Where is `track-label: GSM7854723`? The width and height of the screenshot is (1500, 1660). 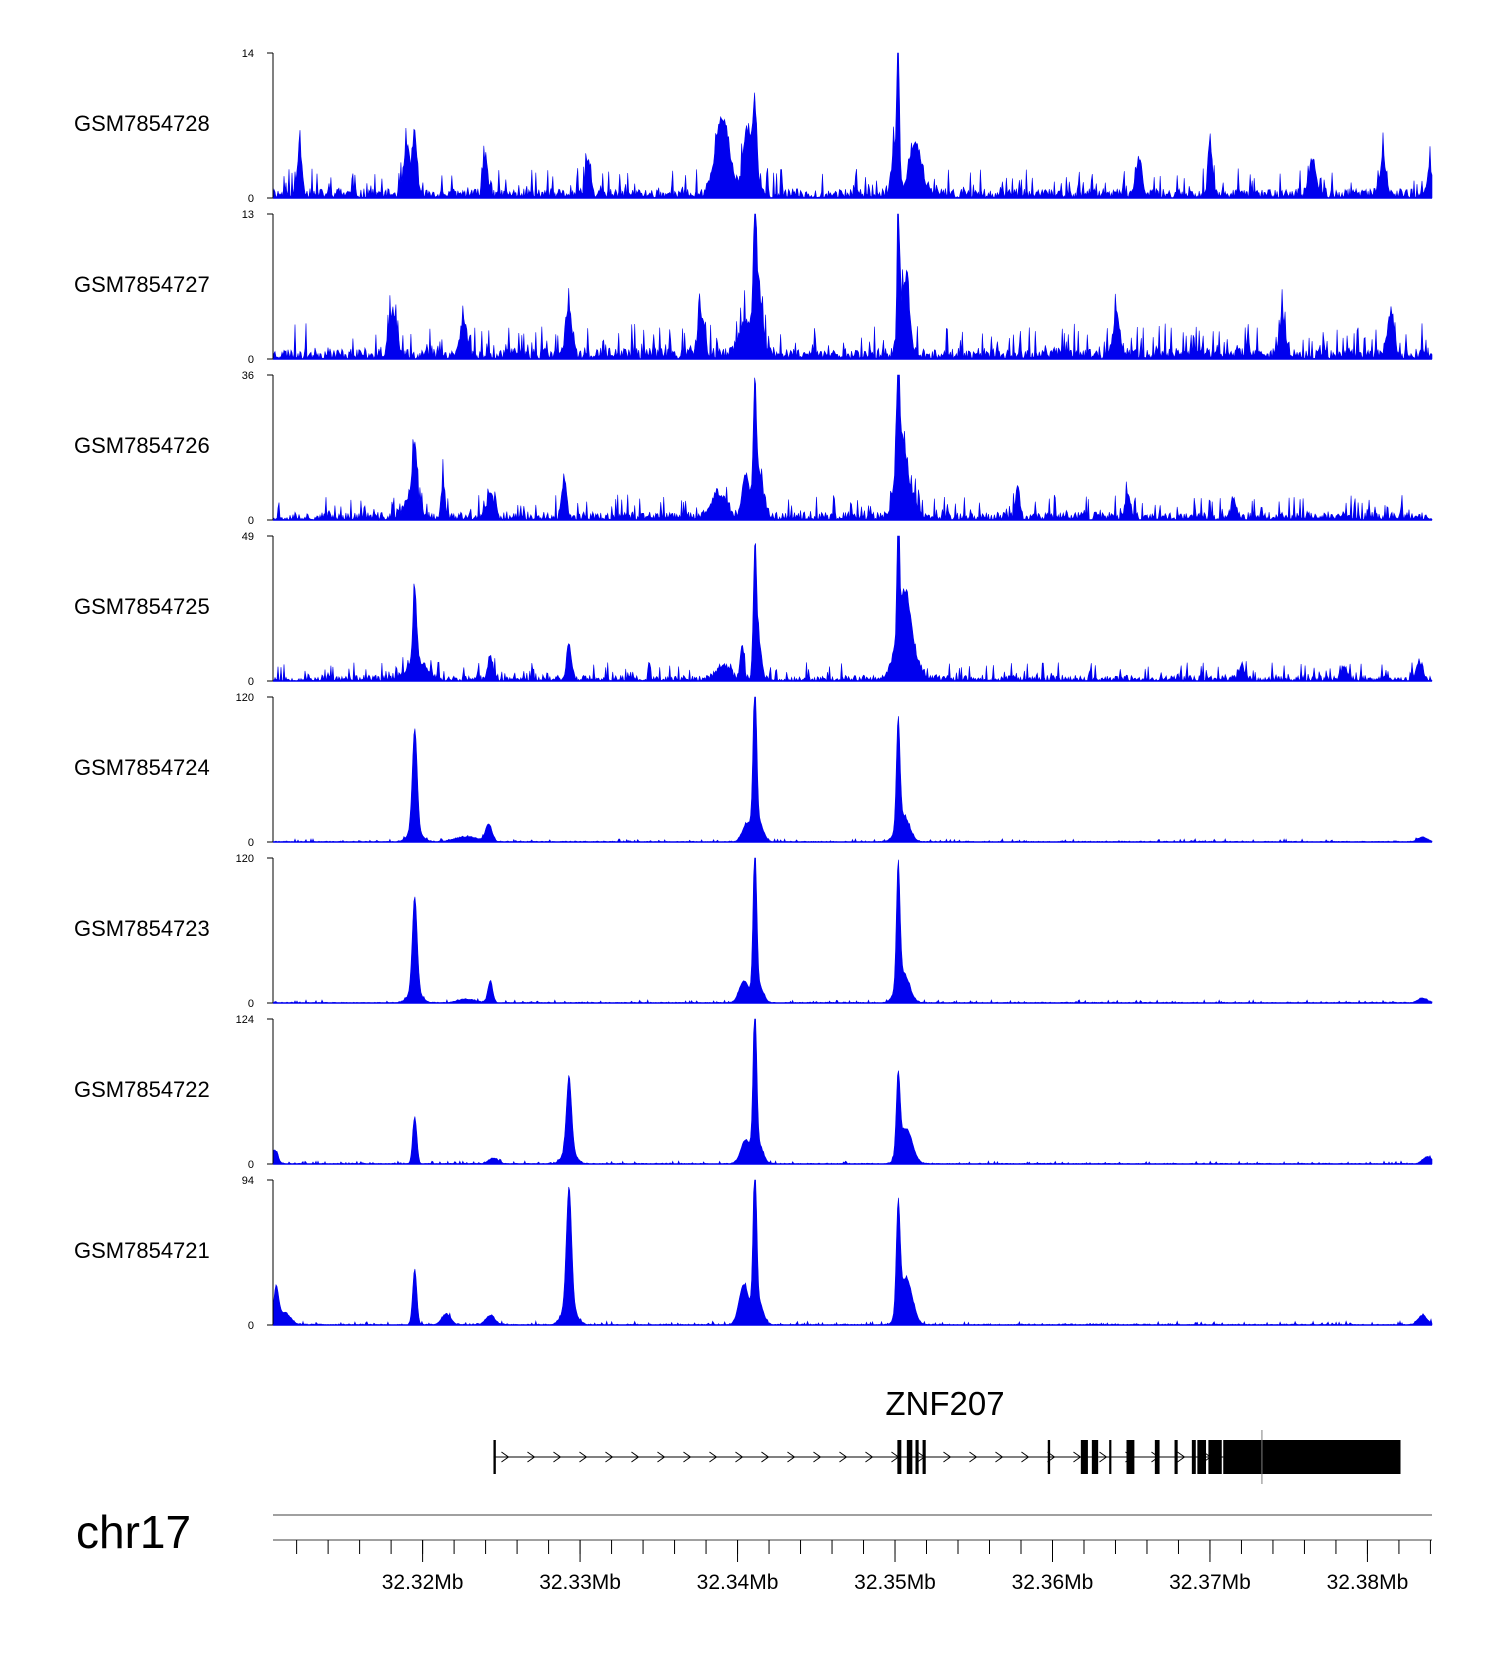
track-label: GSM7854723 is located at coordinates (142, 928).